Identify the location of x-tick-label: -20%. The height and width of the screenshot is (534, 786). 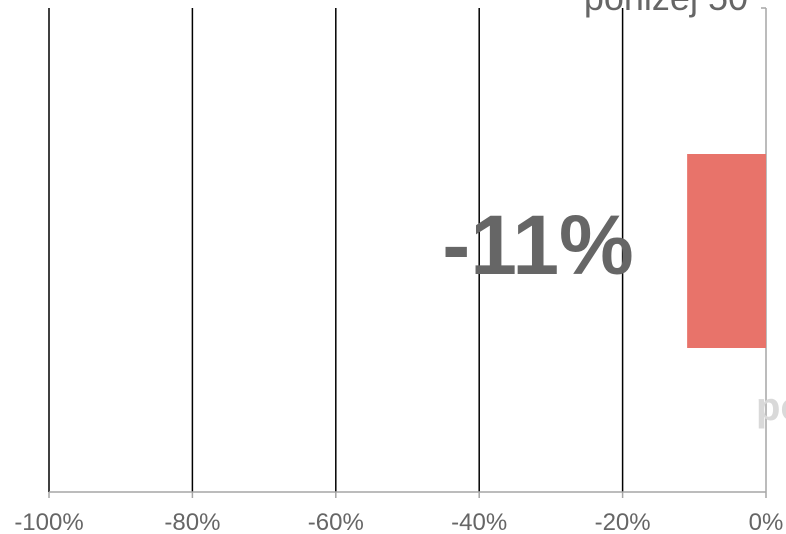
(623, 521).